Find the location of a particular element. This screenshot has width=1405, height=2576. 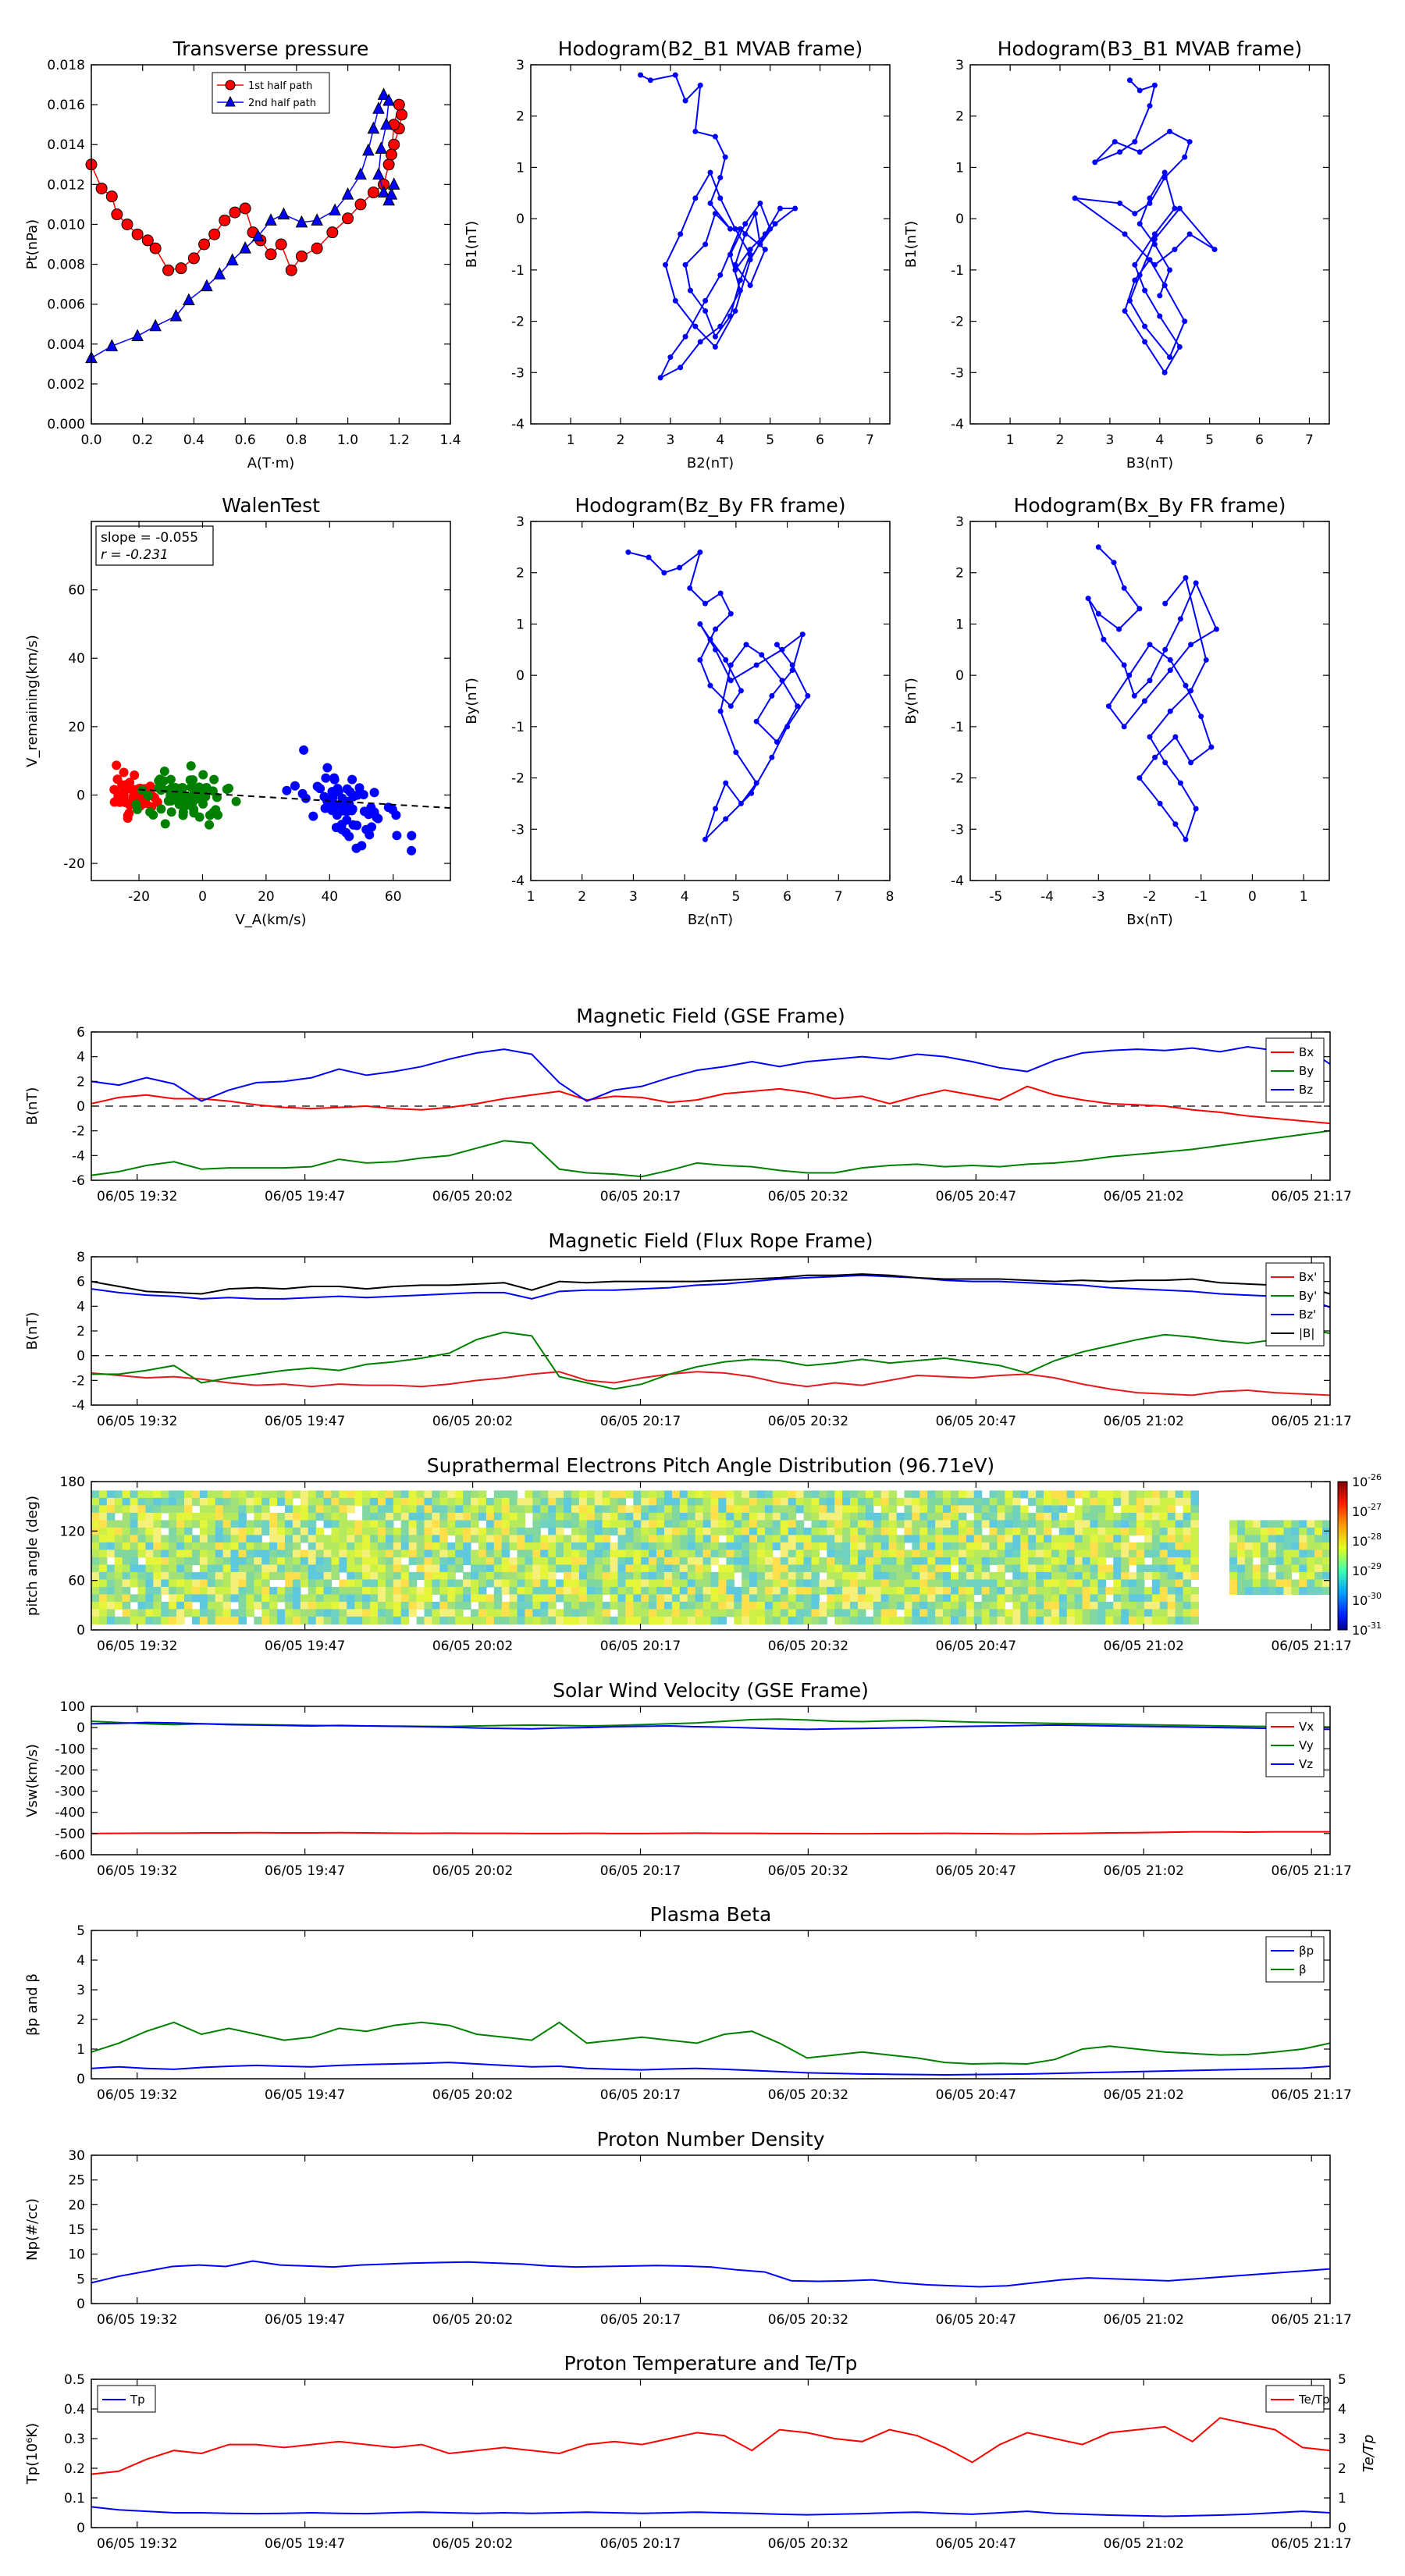

time-tick-label: 06/05 20:17 is located at coordinates (641, 1871).